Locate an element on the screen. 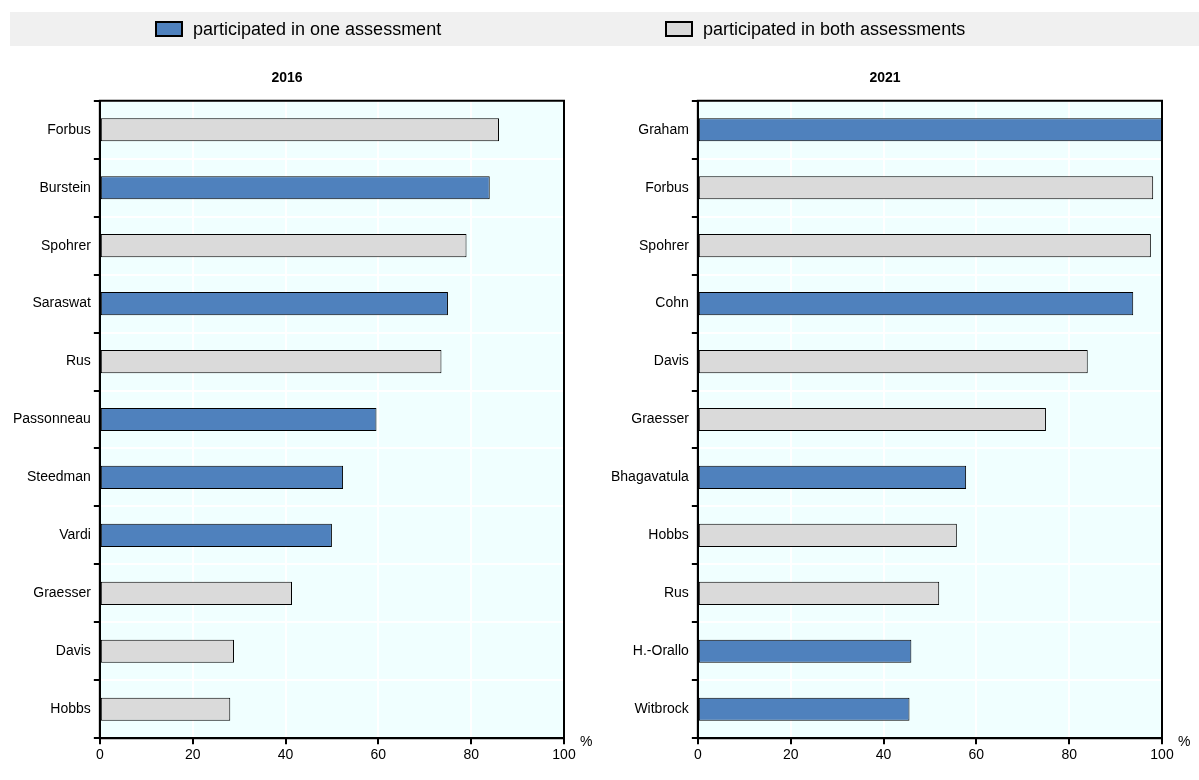 The height and width of the screenshot is (780, 1199). y-tick-label: Witbrock is located at coordinates (662, 708).